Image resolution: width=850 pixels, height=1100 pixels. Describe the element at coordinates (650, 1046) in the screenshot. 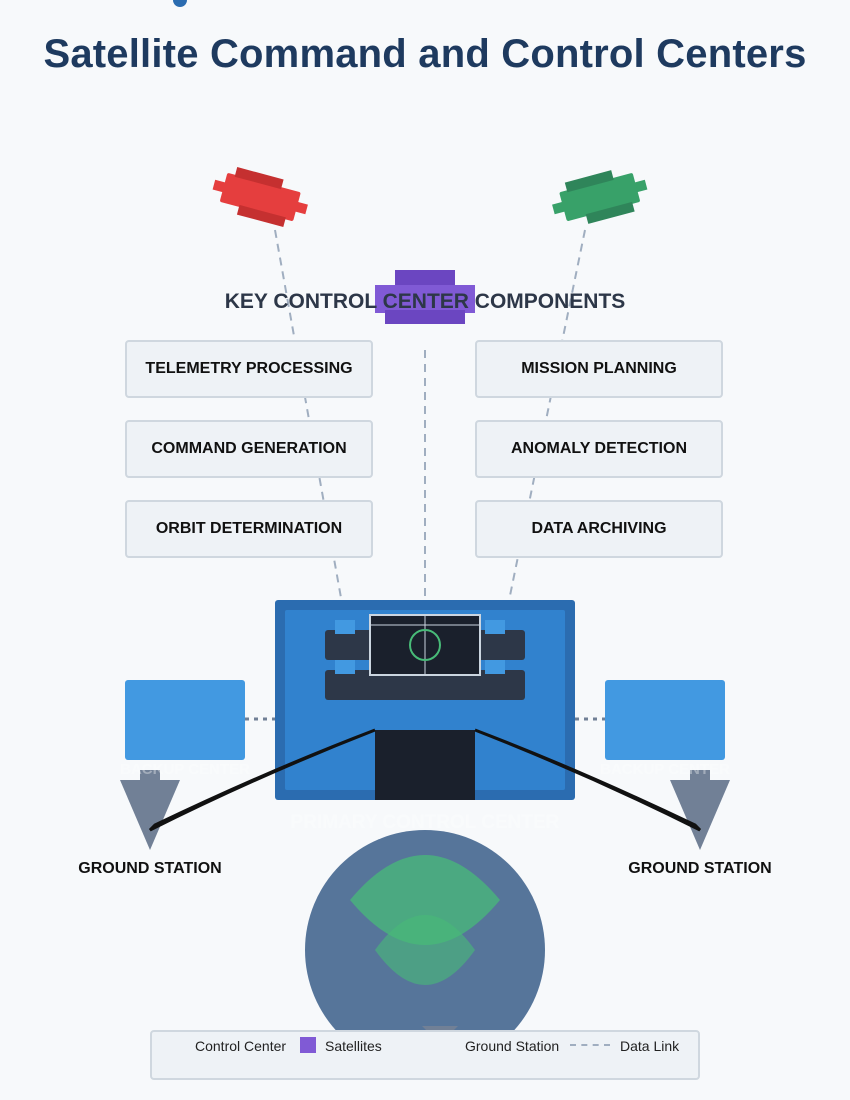

I see `legend-data-link: Data Link` at that location.